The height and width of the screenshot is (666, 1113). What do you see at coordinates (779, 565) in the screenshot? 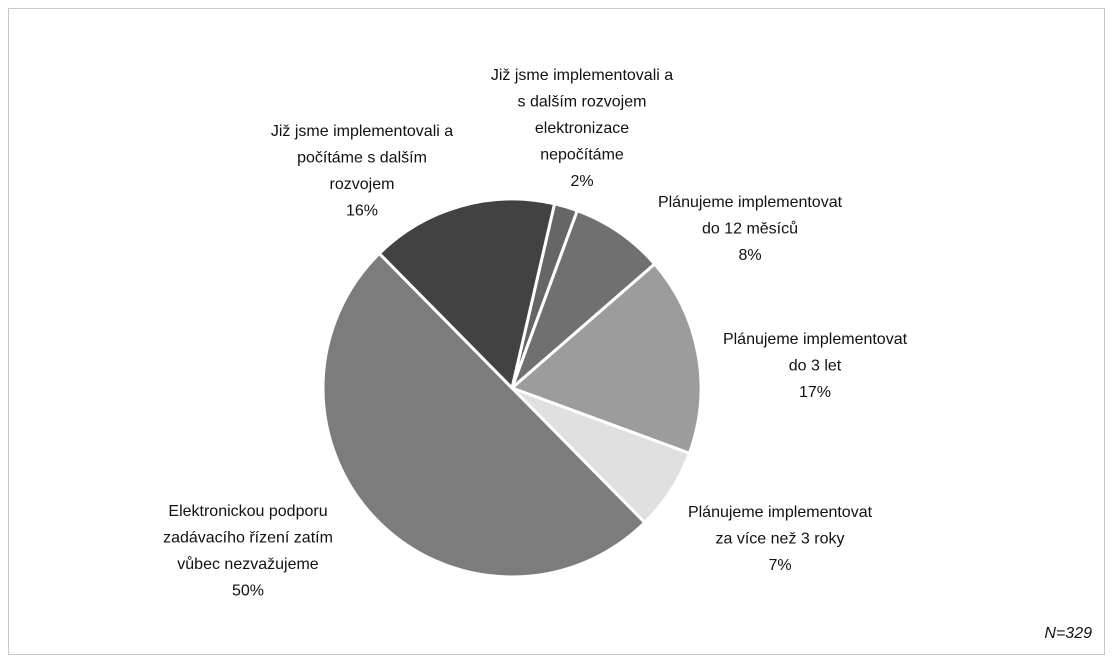
I see `value-label: 7%` at bounding box center [779, 565].